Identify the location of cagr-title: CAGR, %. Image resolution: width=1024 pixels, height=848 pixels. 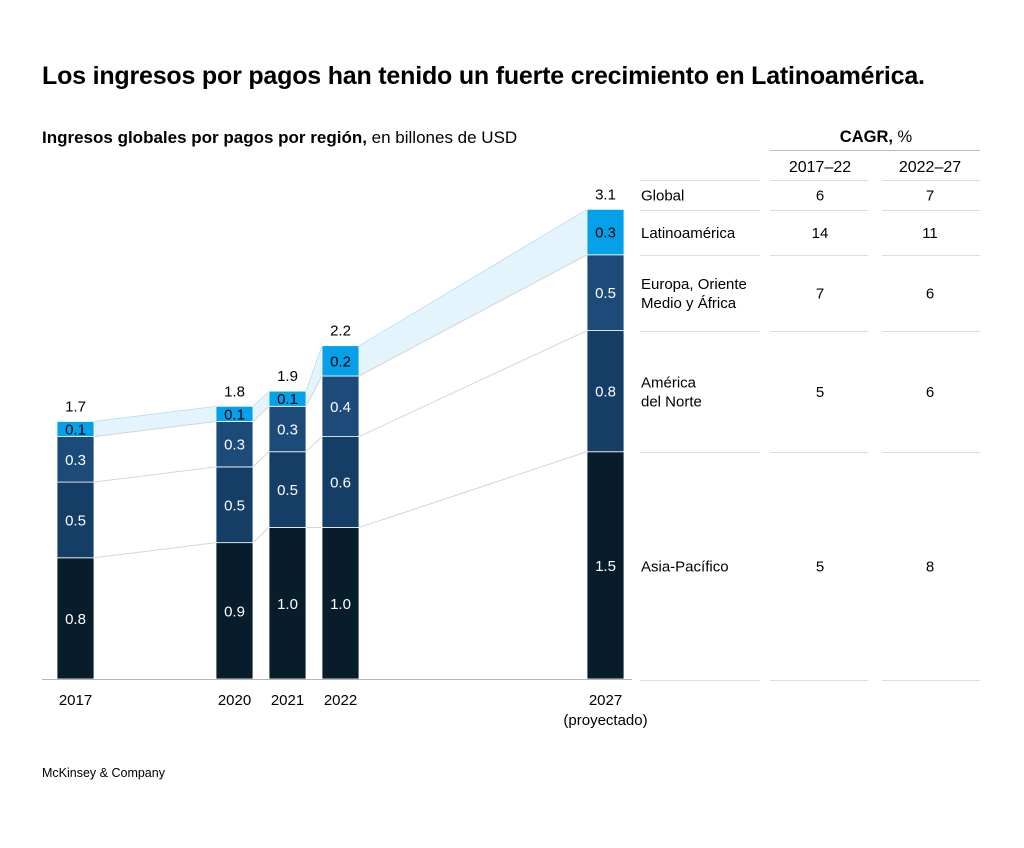
(876, 137).